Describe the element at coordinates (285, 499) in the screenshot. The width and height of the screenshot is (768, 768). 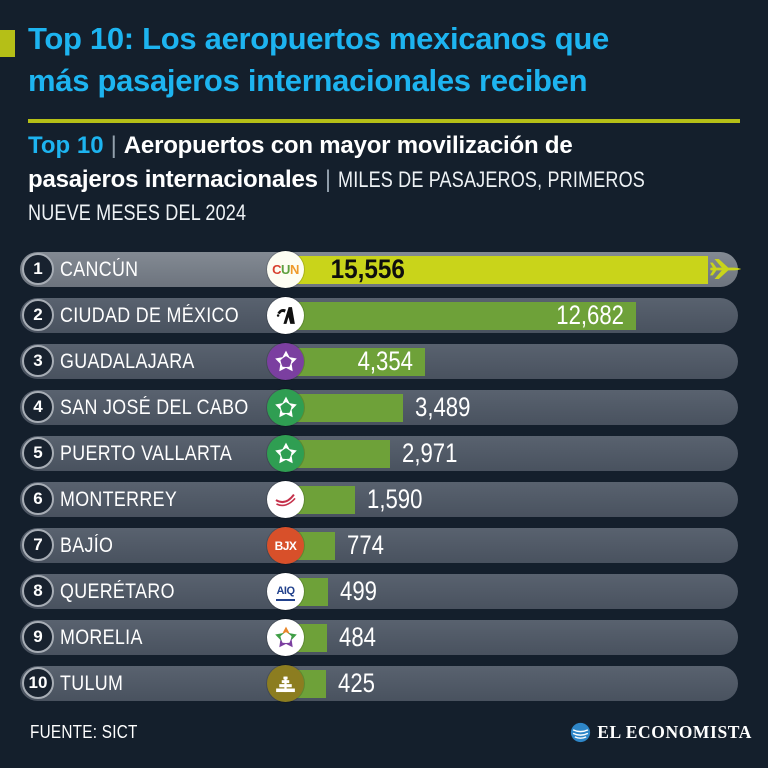
I see `oma-logo` at that location.